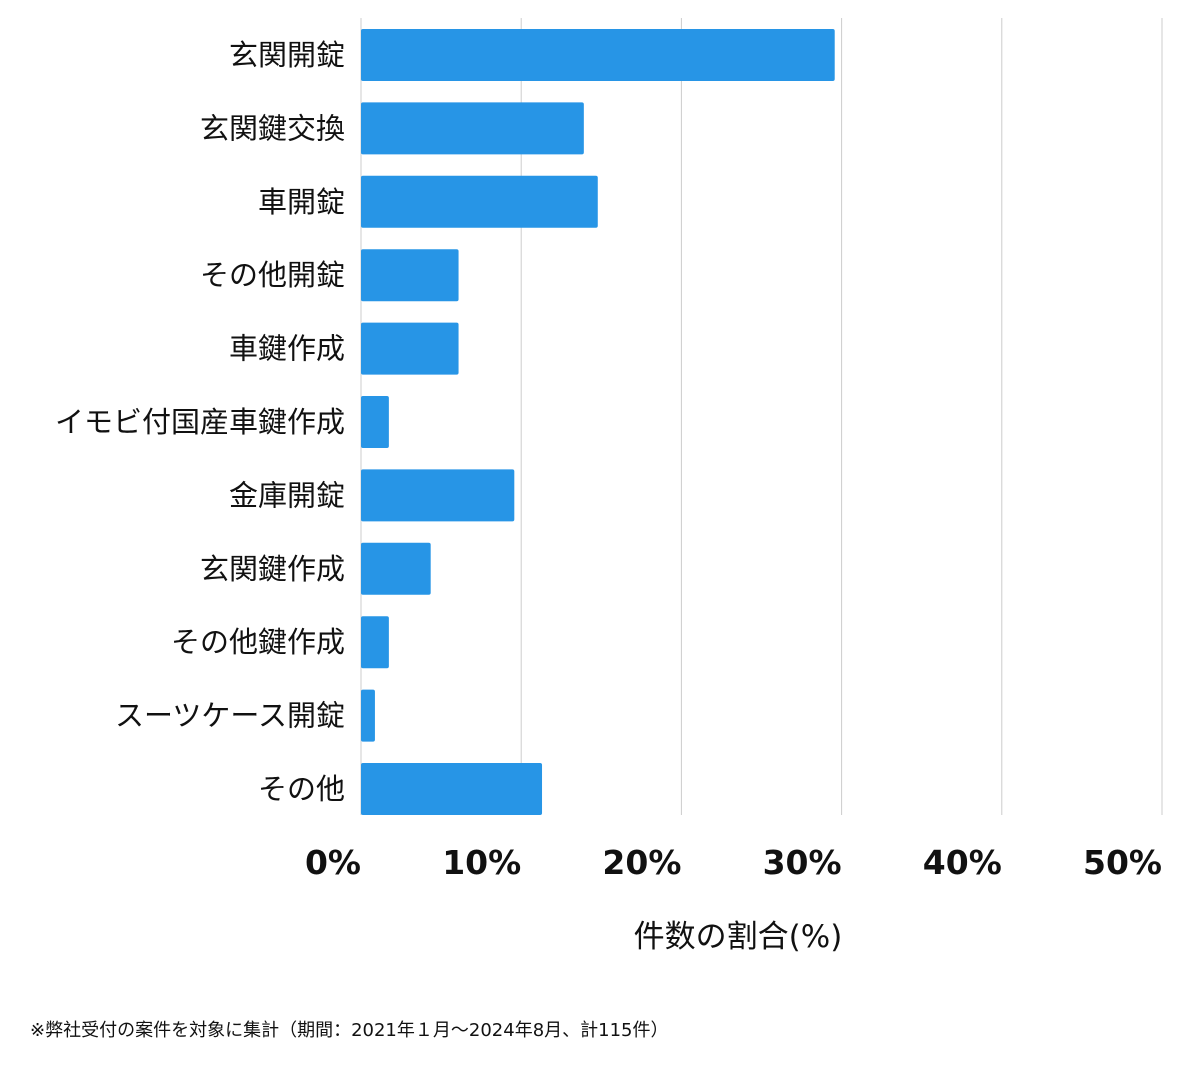 This screenshot has height=1069, width=1200. Describe the element at coordinates (200, 422) in the screenshot. I see `category-label: イモビ付国産車鍵作成` at that location.